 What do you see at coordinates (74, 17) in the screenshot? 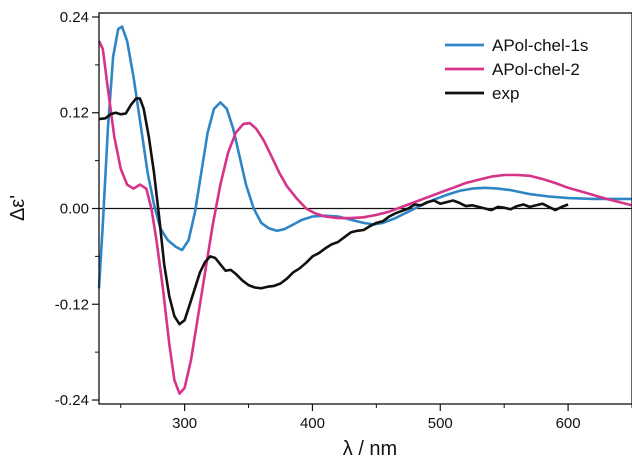
I see `y-tick-label: 0.24` at bounding box center [74, 17].